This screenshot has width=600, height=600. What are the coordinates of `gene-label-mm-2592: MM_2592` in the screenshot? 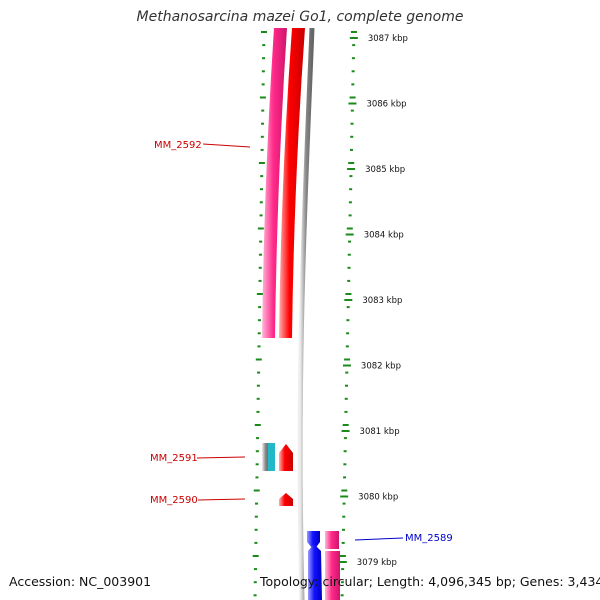 It's located at (178, 145).